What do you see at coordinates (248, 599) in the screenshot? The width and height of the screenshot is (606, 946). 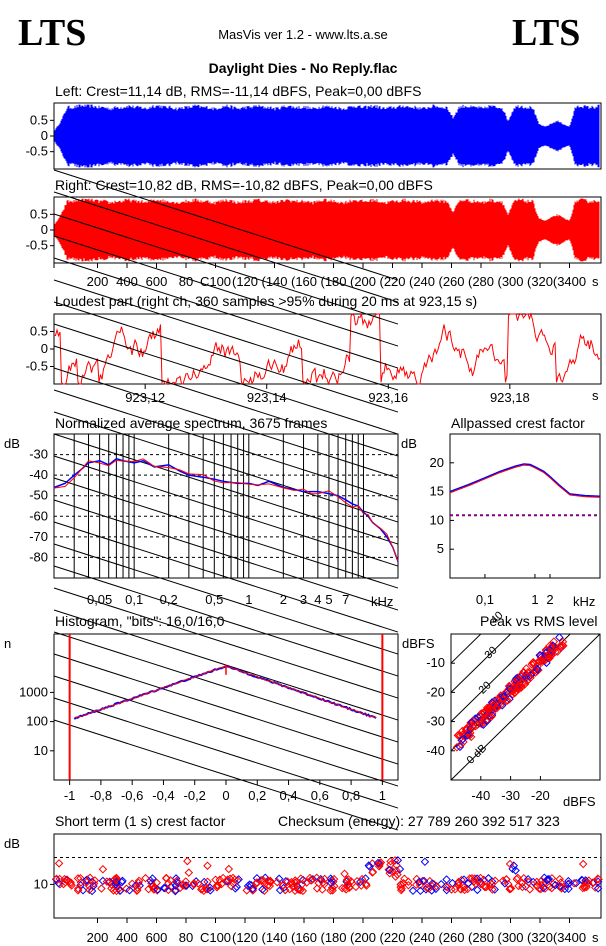 I see `spectrum-xtick-label: 1` at bounding box center [248, 599].